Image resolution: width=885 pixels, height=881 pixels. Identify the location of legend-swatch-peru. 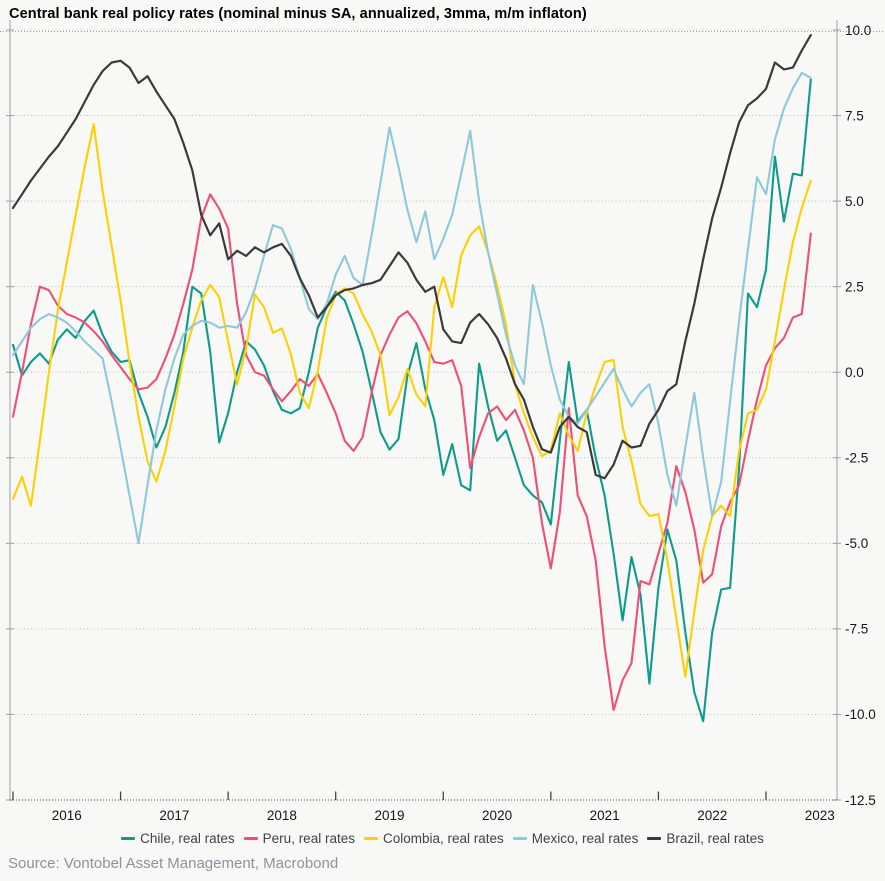
(250, 838).